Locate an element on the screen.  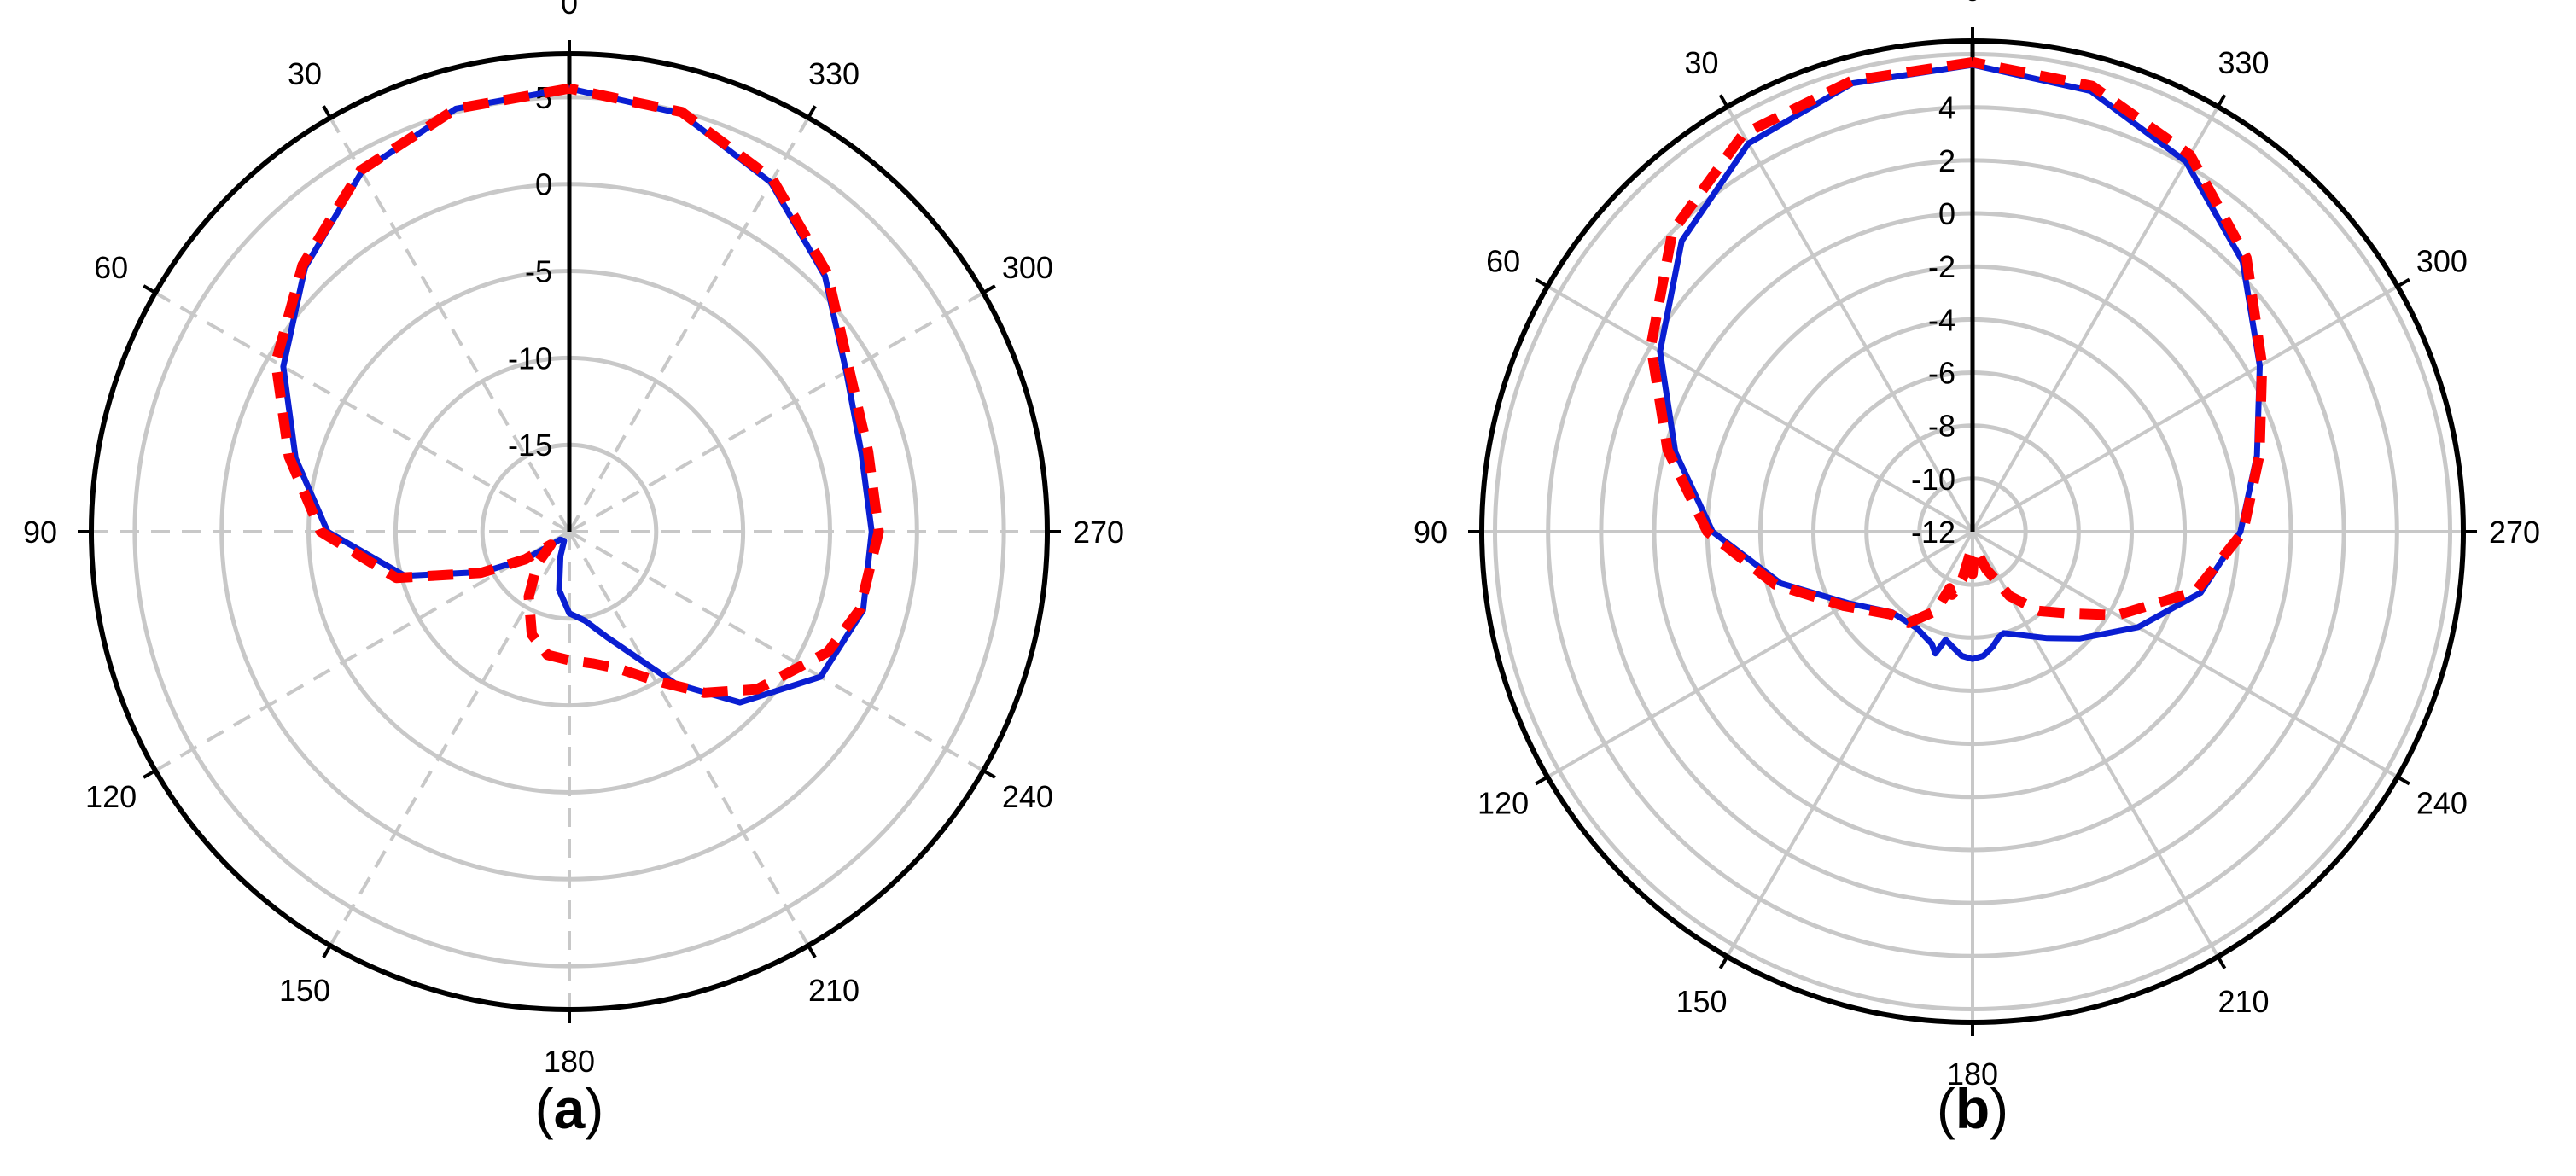
subfigure-caption: (b) is located at coordinates (1972, 1109).